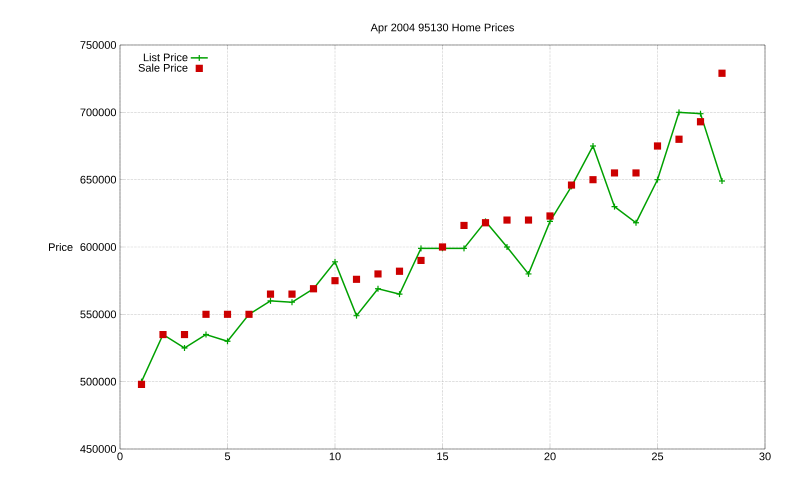 The width and height of the screenshot is (800, 480). Describe the element at coordinates (61, 247) in the screenshot. I see `y-axis-title: Price` at that location.